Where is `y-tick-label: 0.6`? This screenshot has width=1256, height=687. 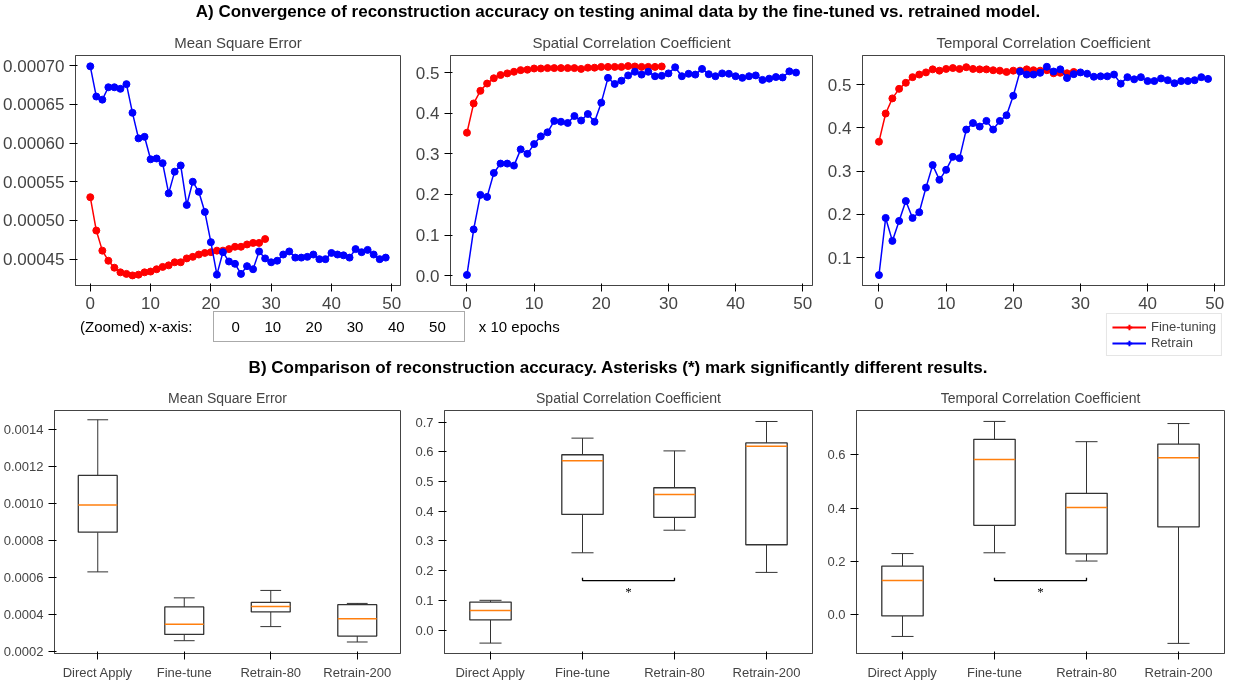 y-tick-label: 0.6 is located at coordinates (424, 452).